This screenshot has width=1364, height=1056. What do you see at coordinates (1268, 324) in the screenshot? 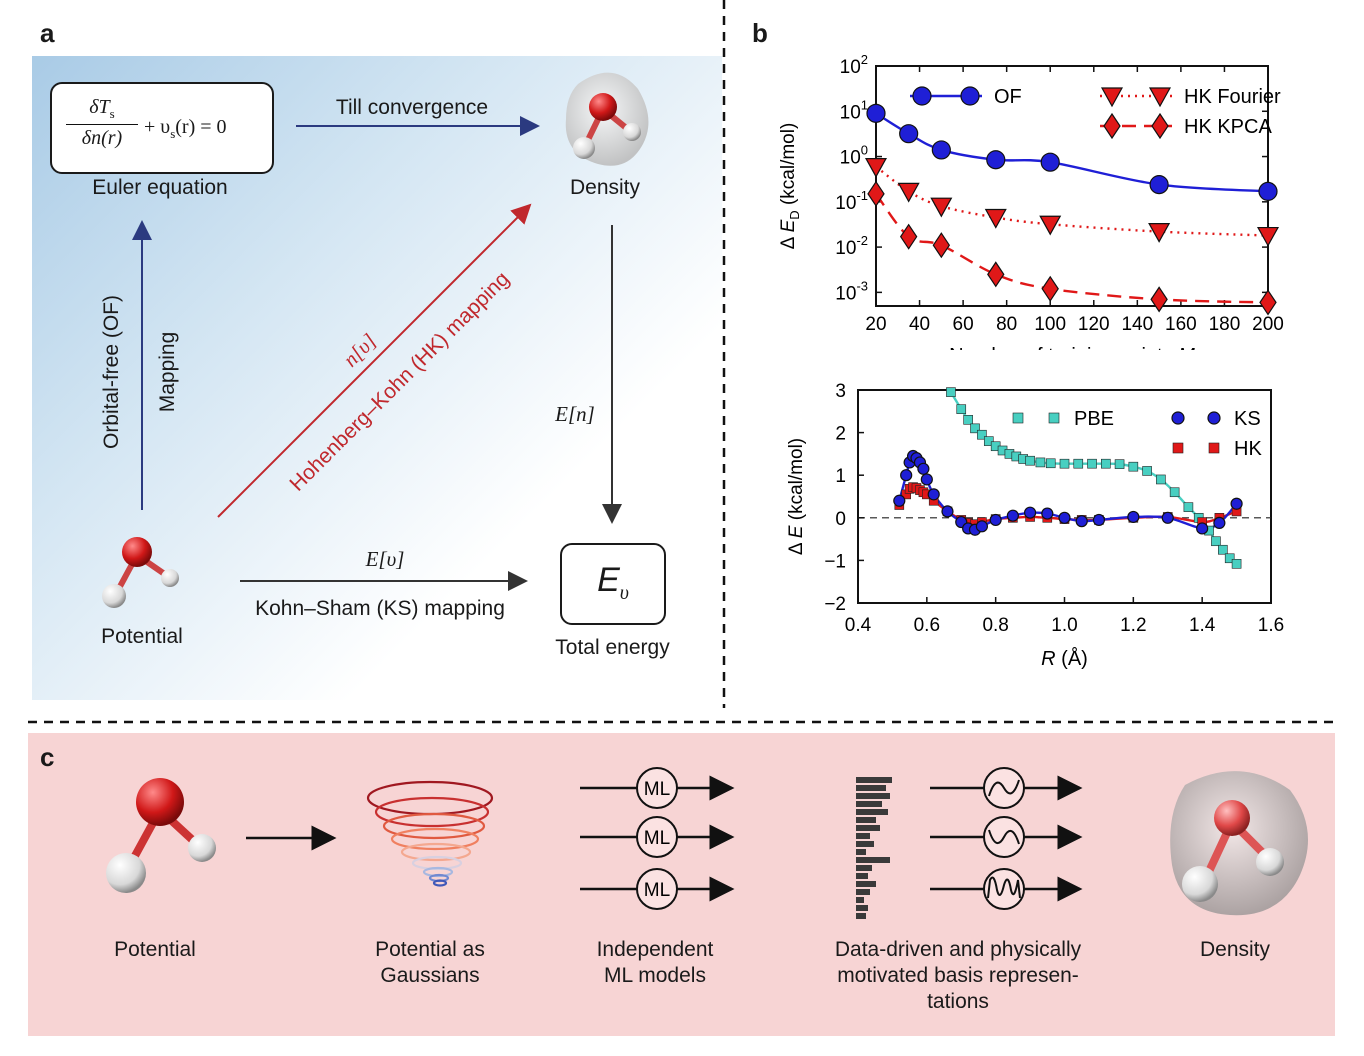
I see `x-tick-label: 200` at bounding box center [1268, 324].